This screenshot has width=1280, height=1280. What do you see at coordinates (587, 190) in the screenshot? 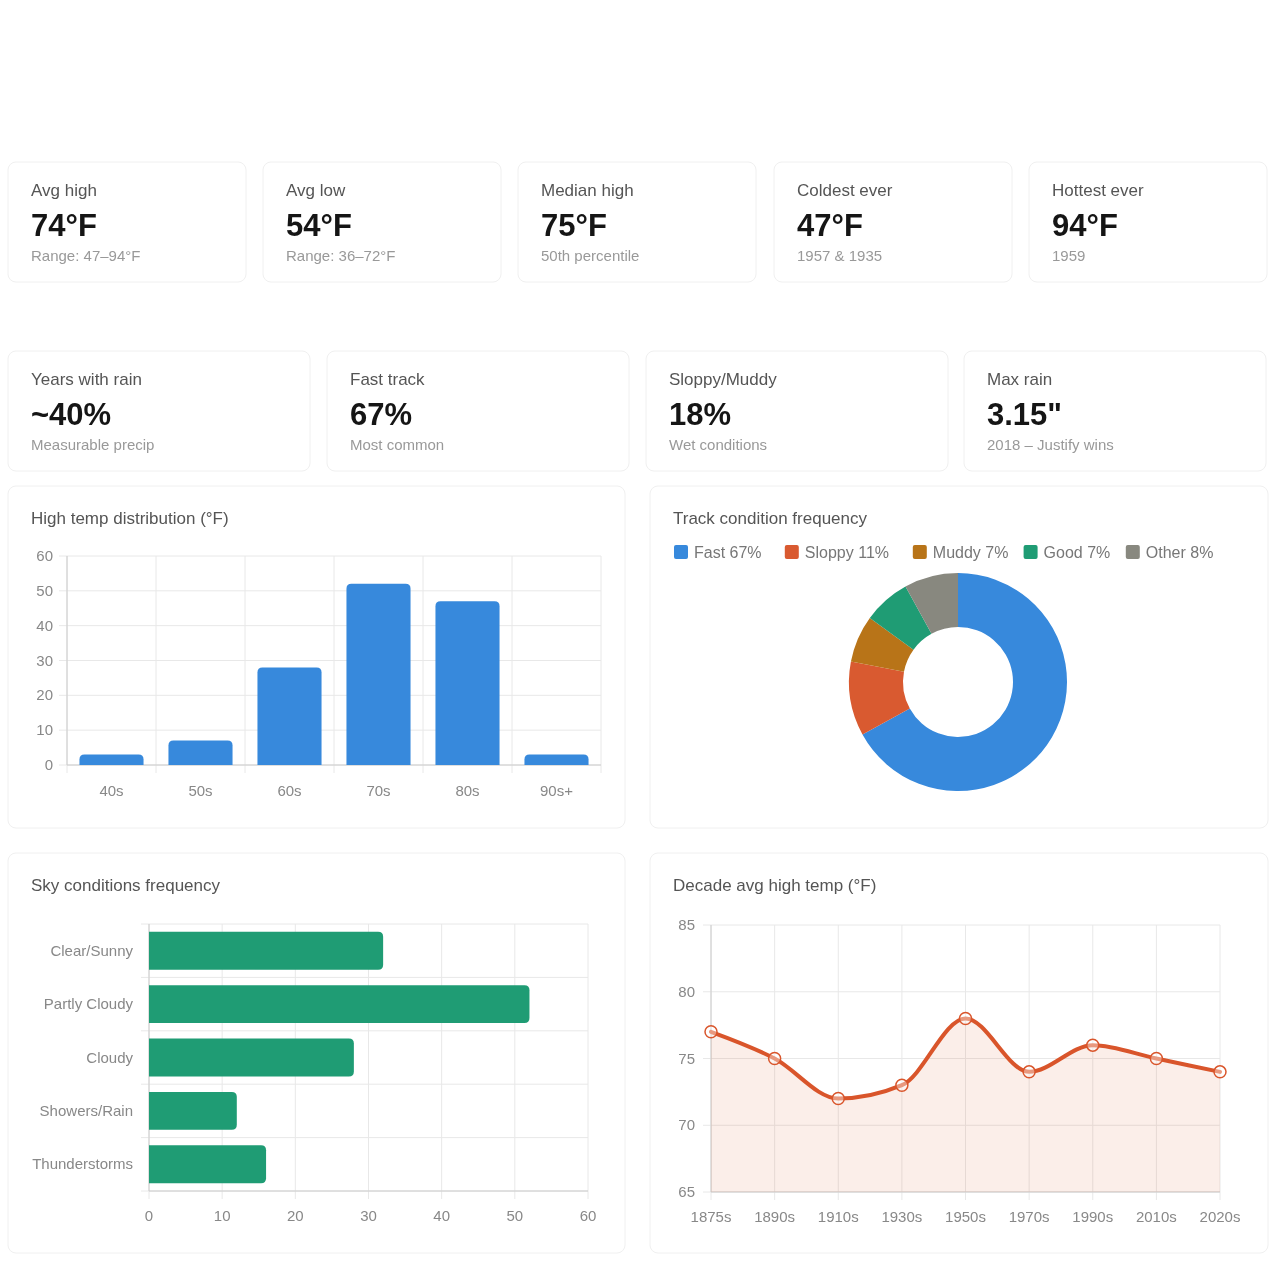
I see `text: Median high` at bounding box center [587, 190].